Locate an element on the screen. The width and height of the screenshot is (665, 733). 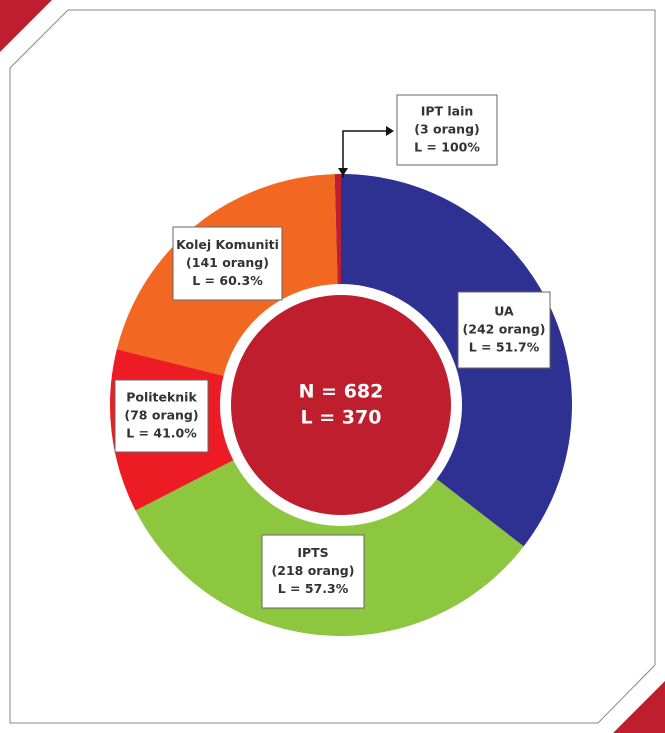
annotation: L = 57.3% is located at coordinates (313, 588).